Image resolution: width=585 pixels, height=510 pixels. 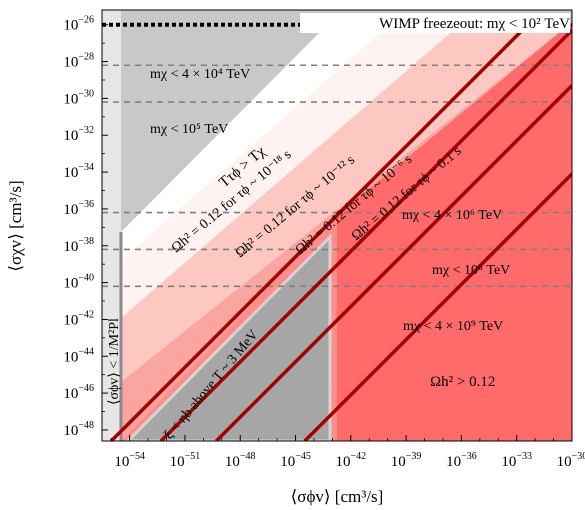 I want to click on y-tick-label: 10−42, so click(x=78, y=318).